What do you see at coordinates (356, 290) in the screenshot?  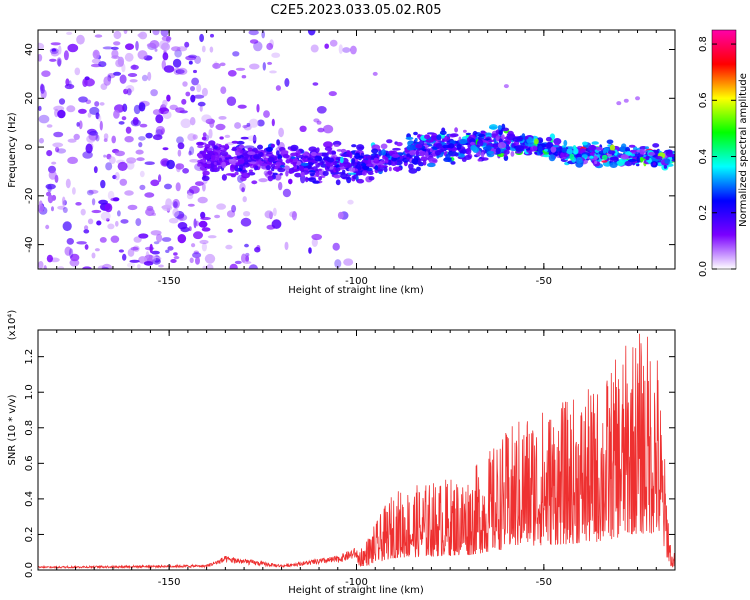 I see `spectrogram-x-label: Height of straight line (km)` at bounding box center [356, 290].